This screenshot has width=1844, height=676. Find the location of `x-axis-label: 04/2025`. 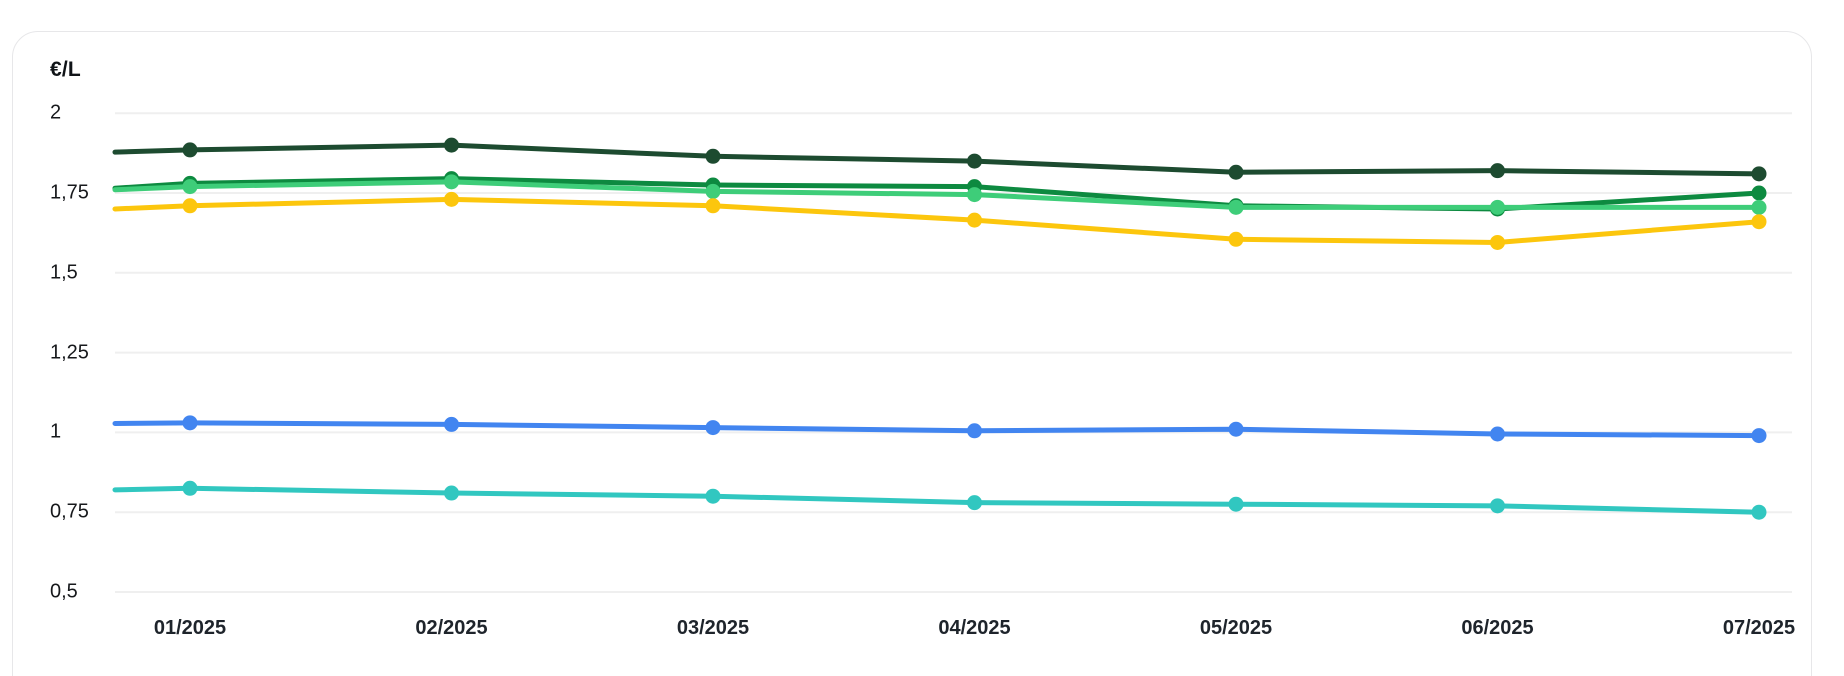

x-axis-label: 04/2025 is located at coordinates (974, 628).